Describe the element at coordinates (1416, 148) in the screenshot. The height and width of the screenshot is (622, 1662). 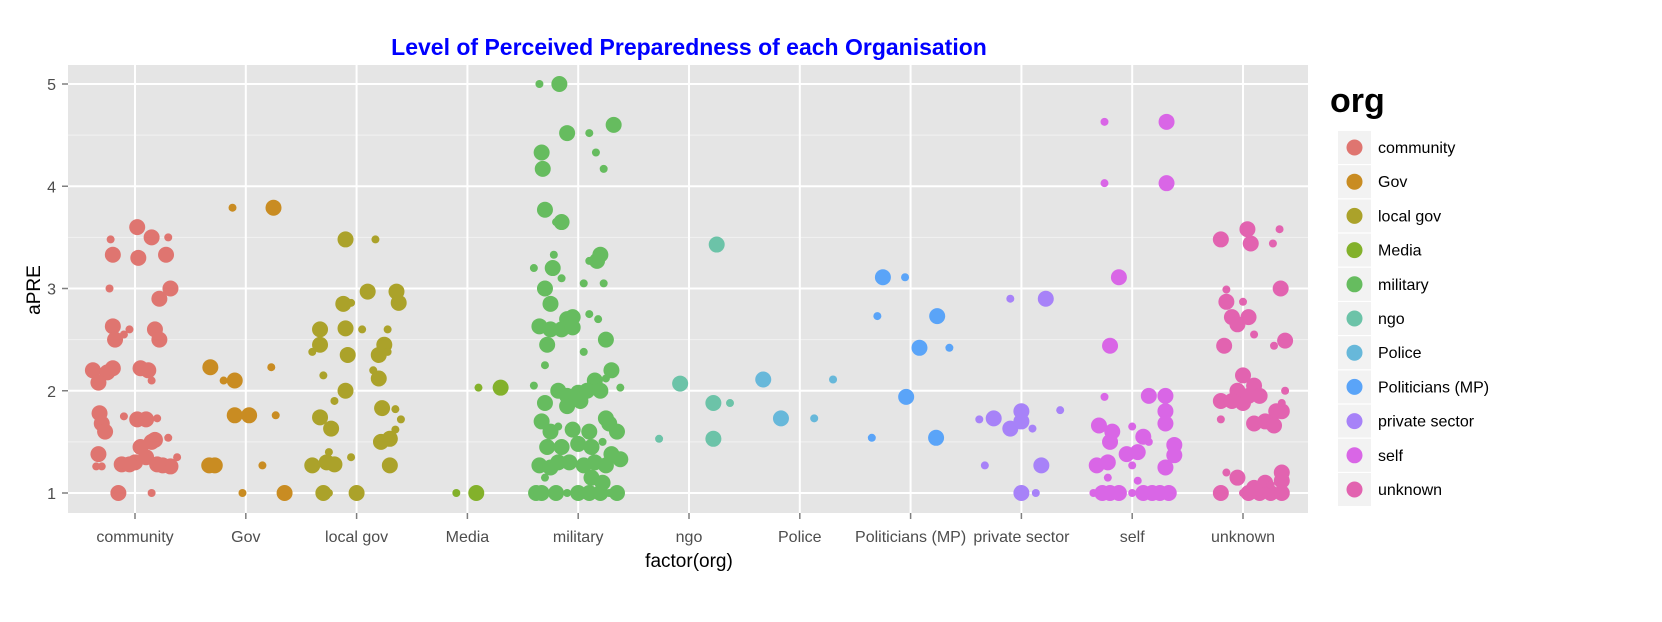
I see `legend-label: community` at that location.